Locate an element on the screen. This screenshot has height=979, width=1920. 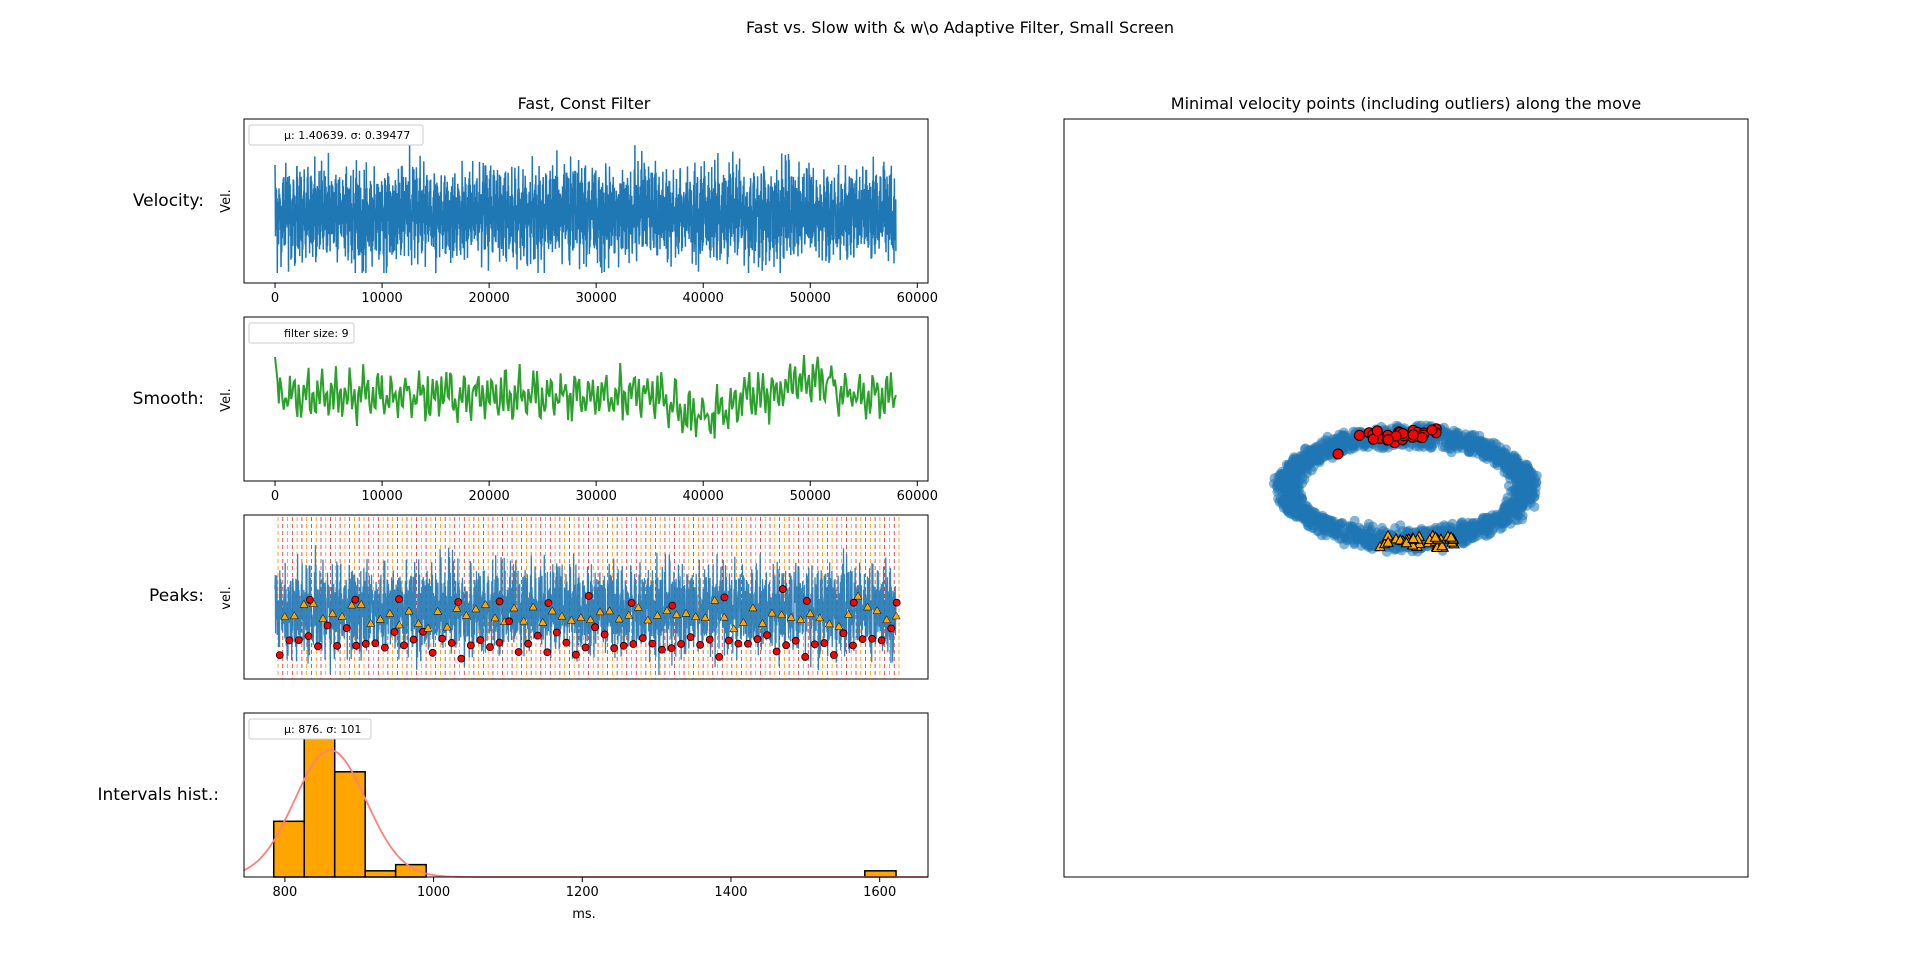
ylabel-smooth: Vel. is located at coordinates (226, 400).